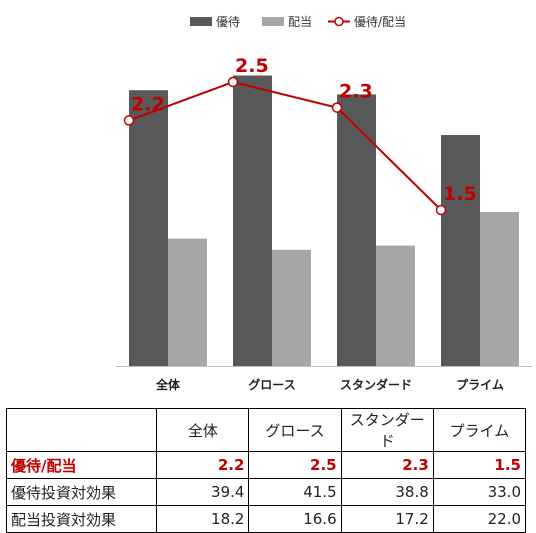 The width and height of the screenshot is (536, 533). I want to click on ratio-line, so click(285, 145).